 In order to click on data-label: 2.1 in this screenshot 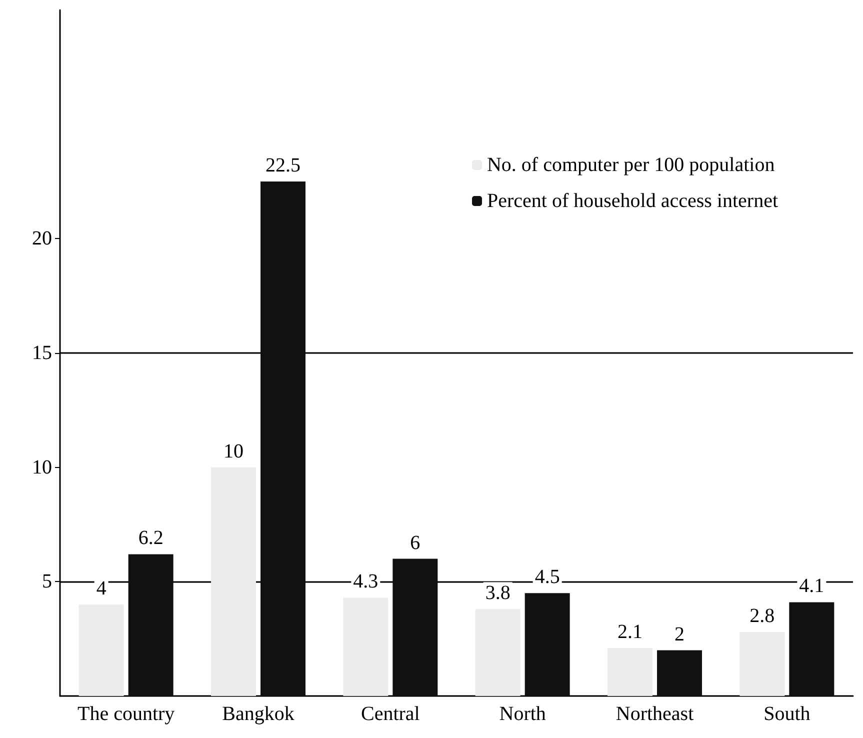, I will do `click(630, 631)`.